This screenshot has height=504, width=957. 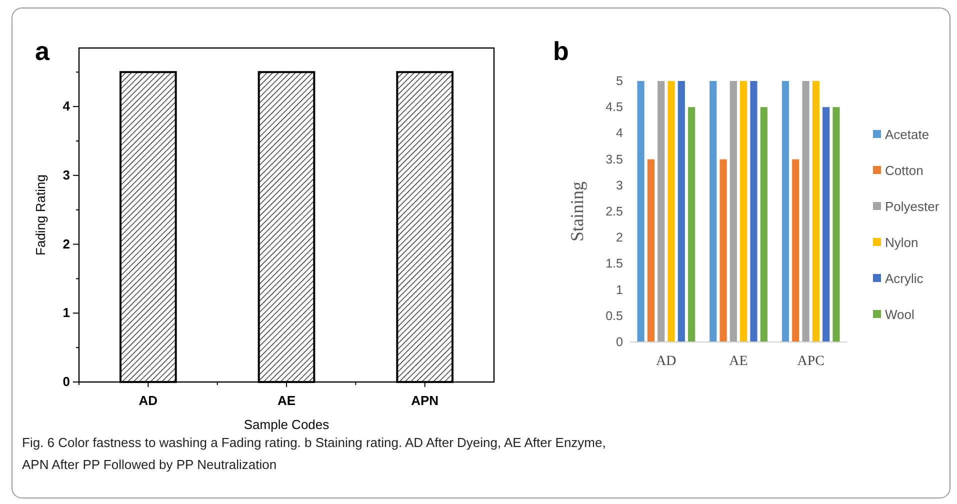 I want to click on x-axis-title: Sample Codes, so click(x=287, y=424).